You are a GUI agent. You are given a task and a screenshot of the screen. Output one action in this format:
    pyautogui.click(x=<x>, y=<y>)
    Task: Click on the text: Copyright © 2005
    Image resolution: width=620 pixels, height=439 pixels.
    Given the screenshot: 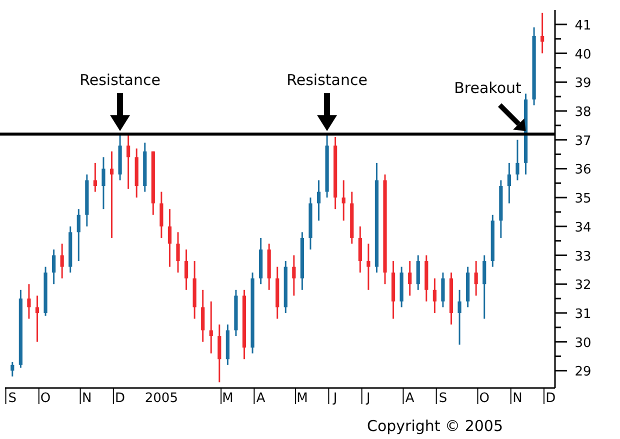 What is the action you would take?
    pyautogui.click(x=435, y=426)
    